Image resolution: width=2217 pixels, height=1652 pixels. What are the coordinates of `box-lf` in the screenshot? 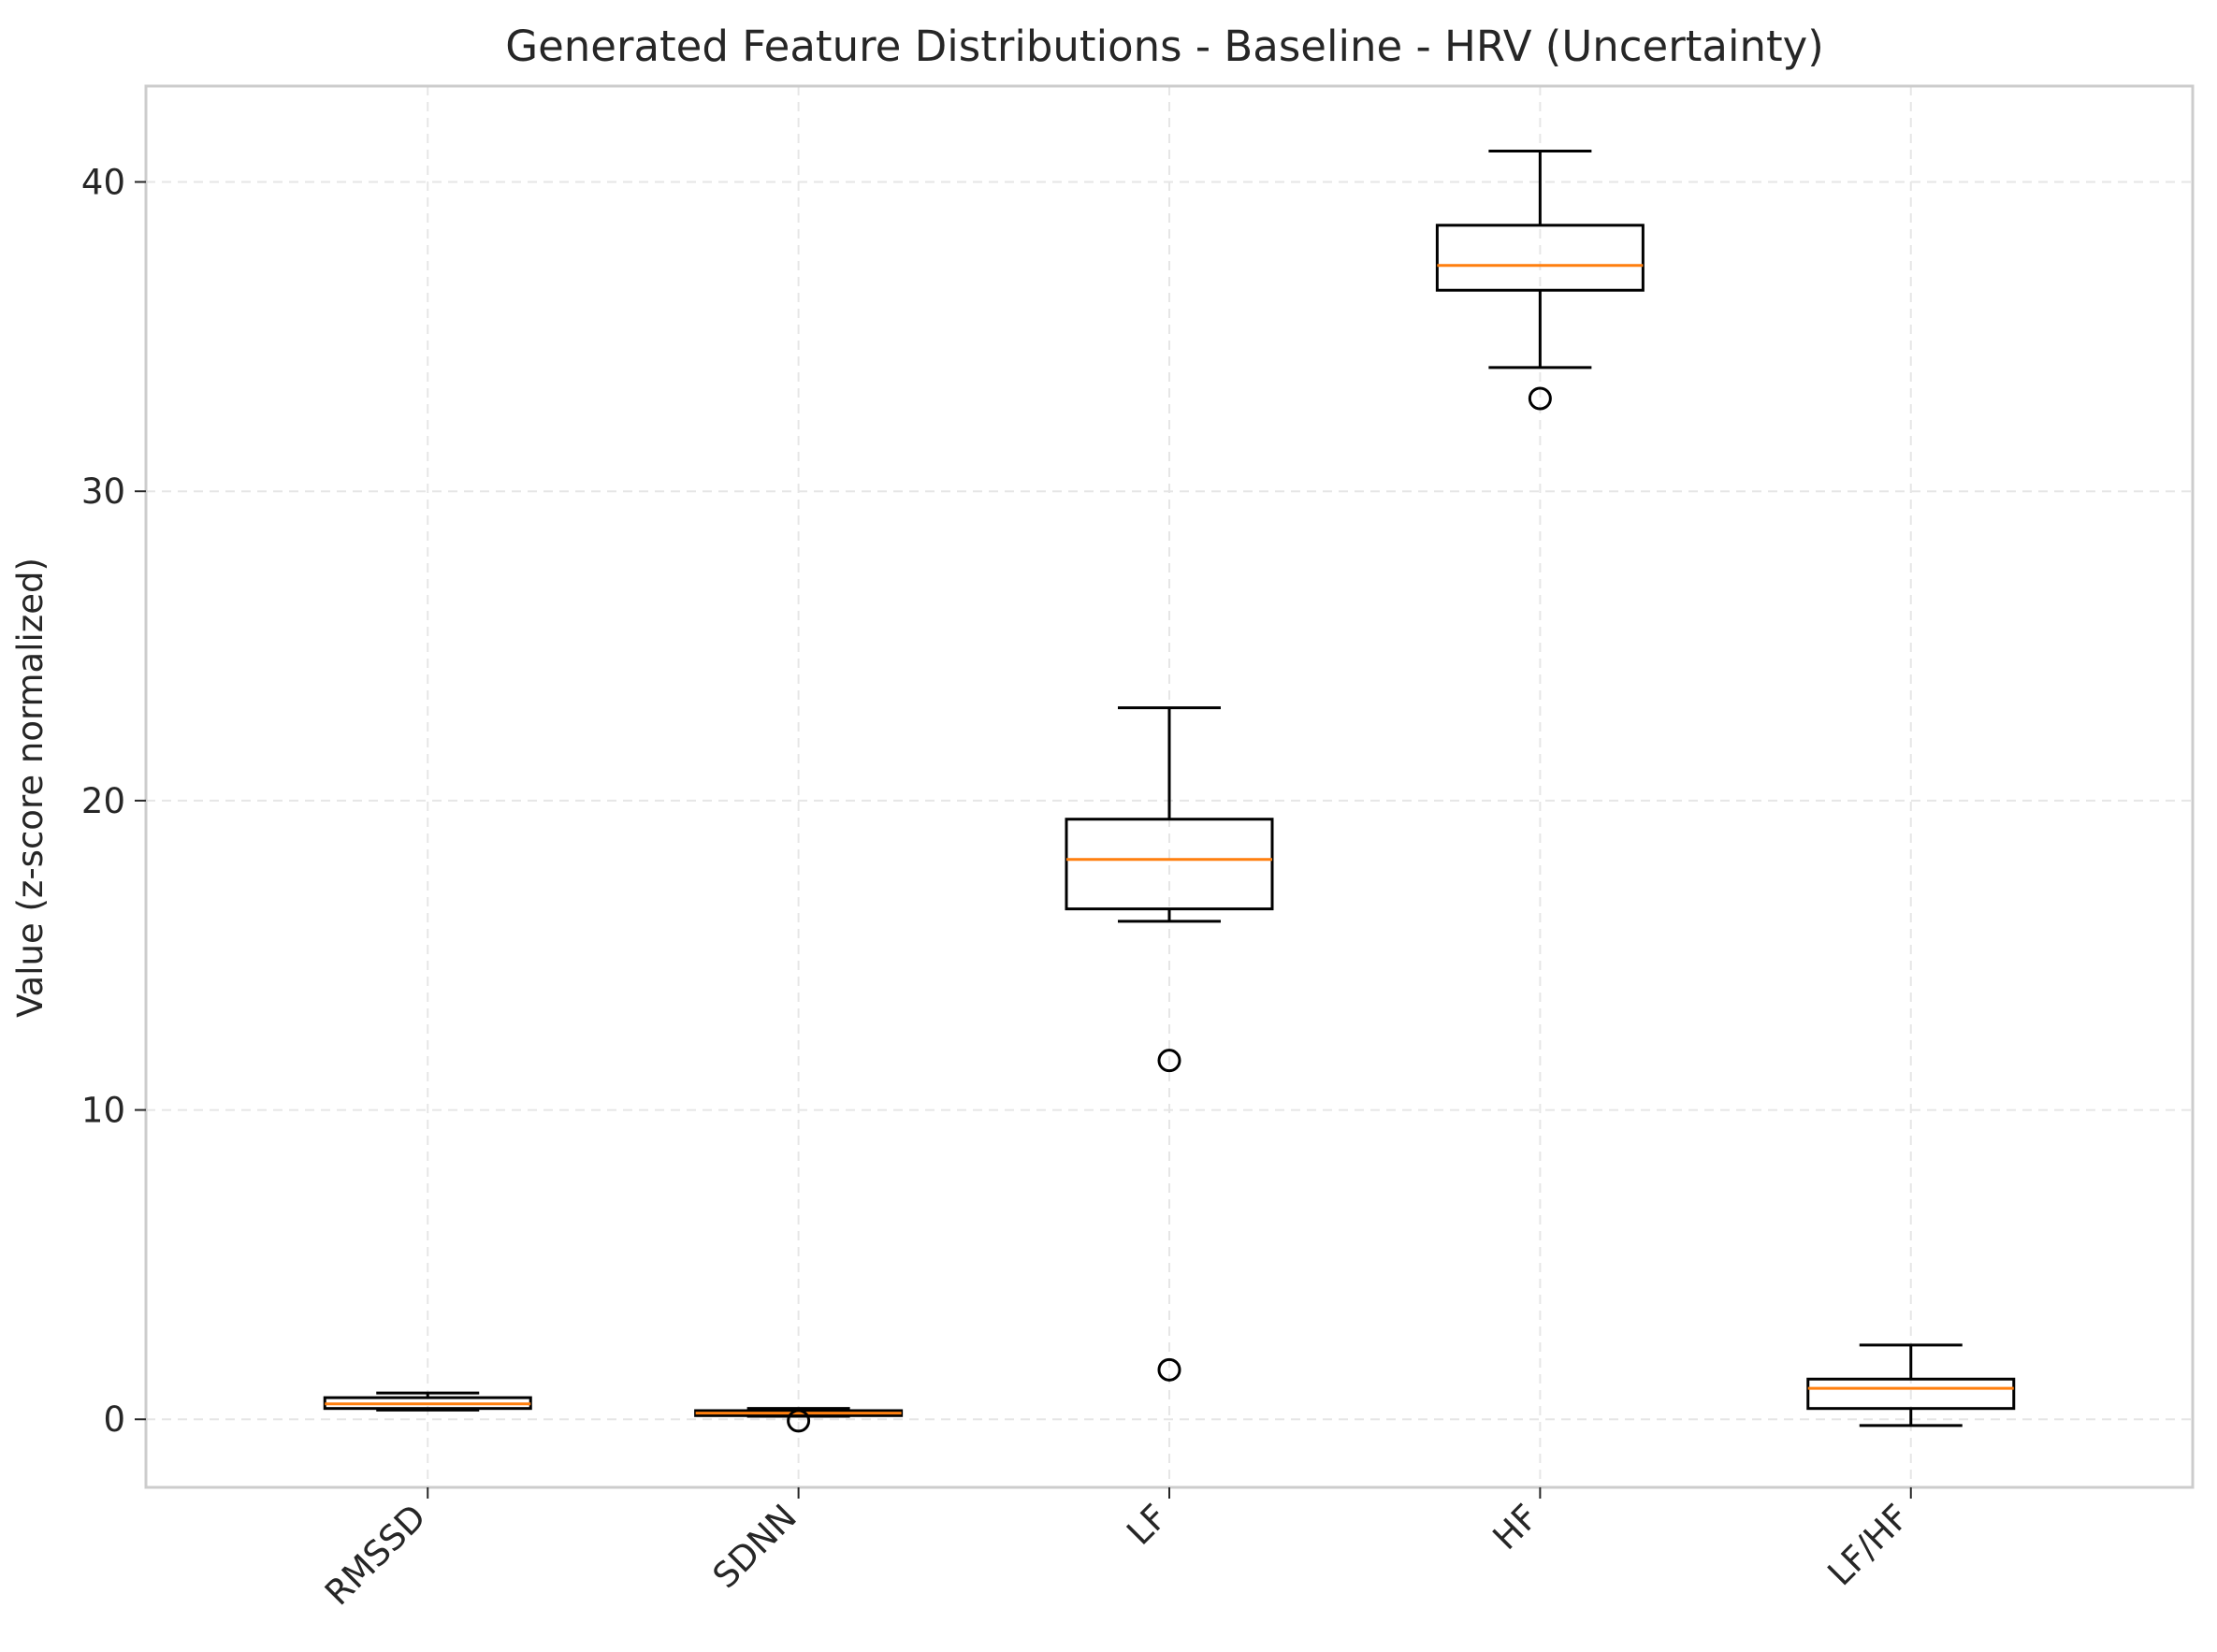 It's located at (1169, 1044).